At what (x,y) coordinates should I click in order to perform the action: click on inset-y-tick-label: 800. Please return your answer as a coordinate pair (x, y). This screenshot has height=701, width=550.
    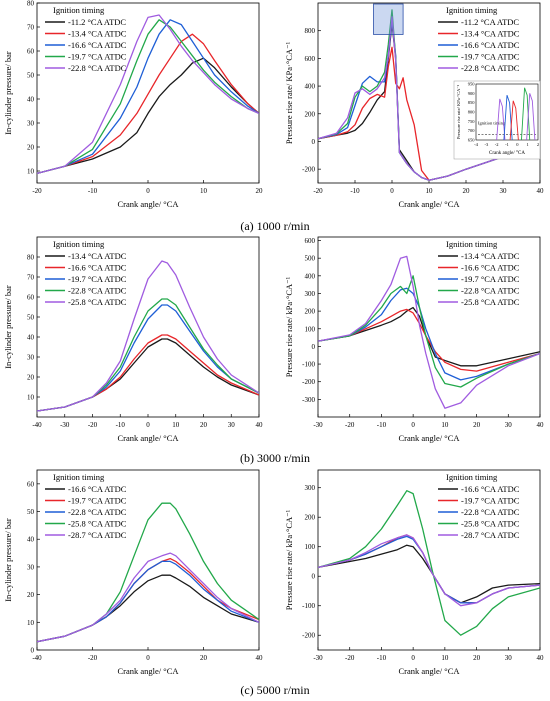
    Looking at the image, I should click on (472, 112).